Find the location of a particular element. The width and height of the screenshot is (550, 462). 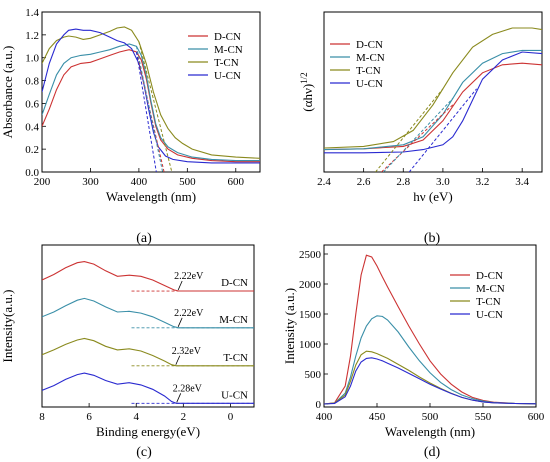

x-tick-label-a-4: 600 is located at coordinates (236, 182).